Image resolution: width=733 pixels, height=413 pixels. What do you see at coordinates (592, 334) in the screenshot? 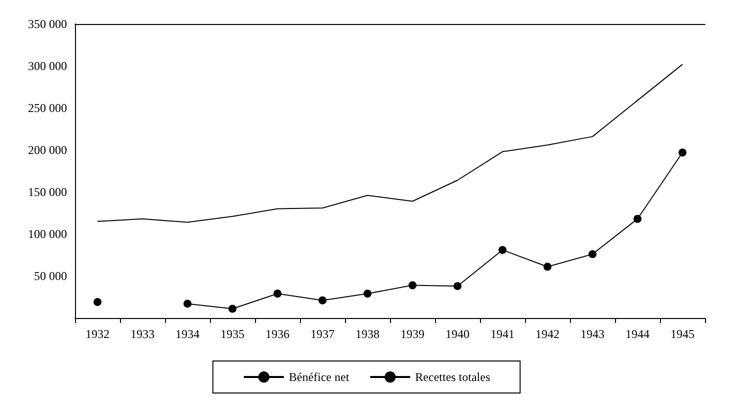
I see `x-tick-label: 1943` at bounding box center [592, 334].